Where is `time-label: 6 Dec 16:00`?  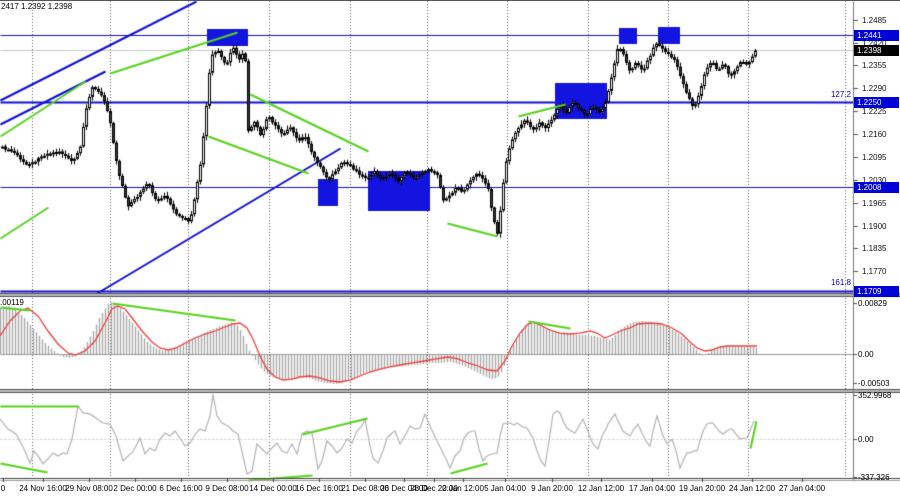
time-label: 6 Dec 16:00 is located at coordinates (181, 488).